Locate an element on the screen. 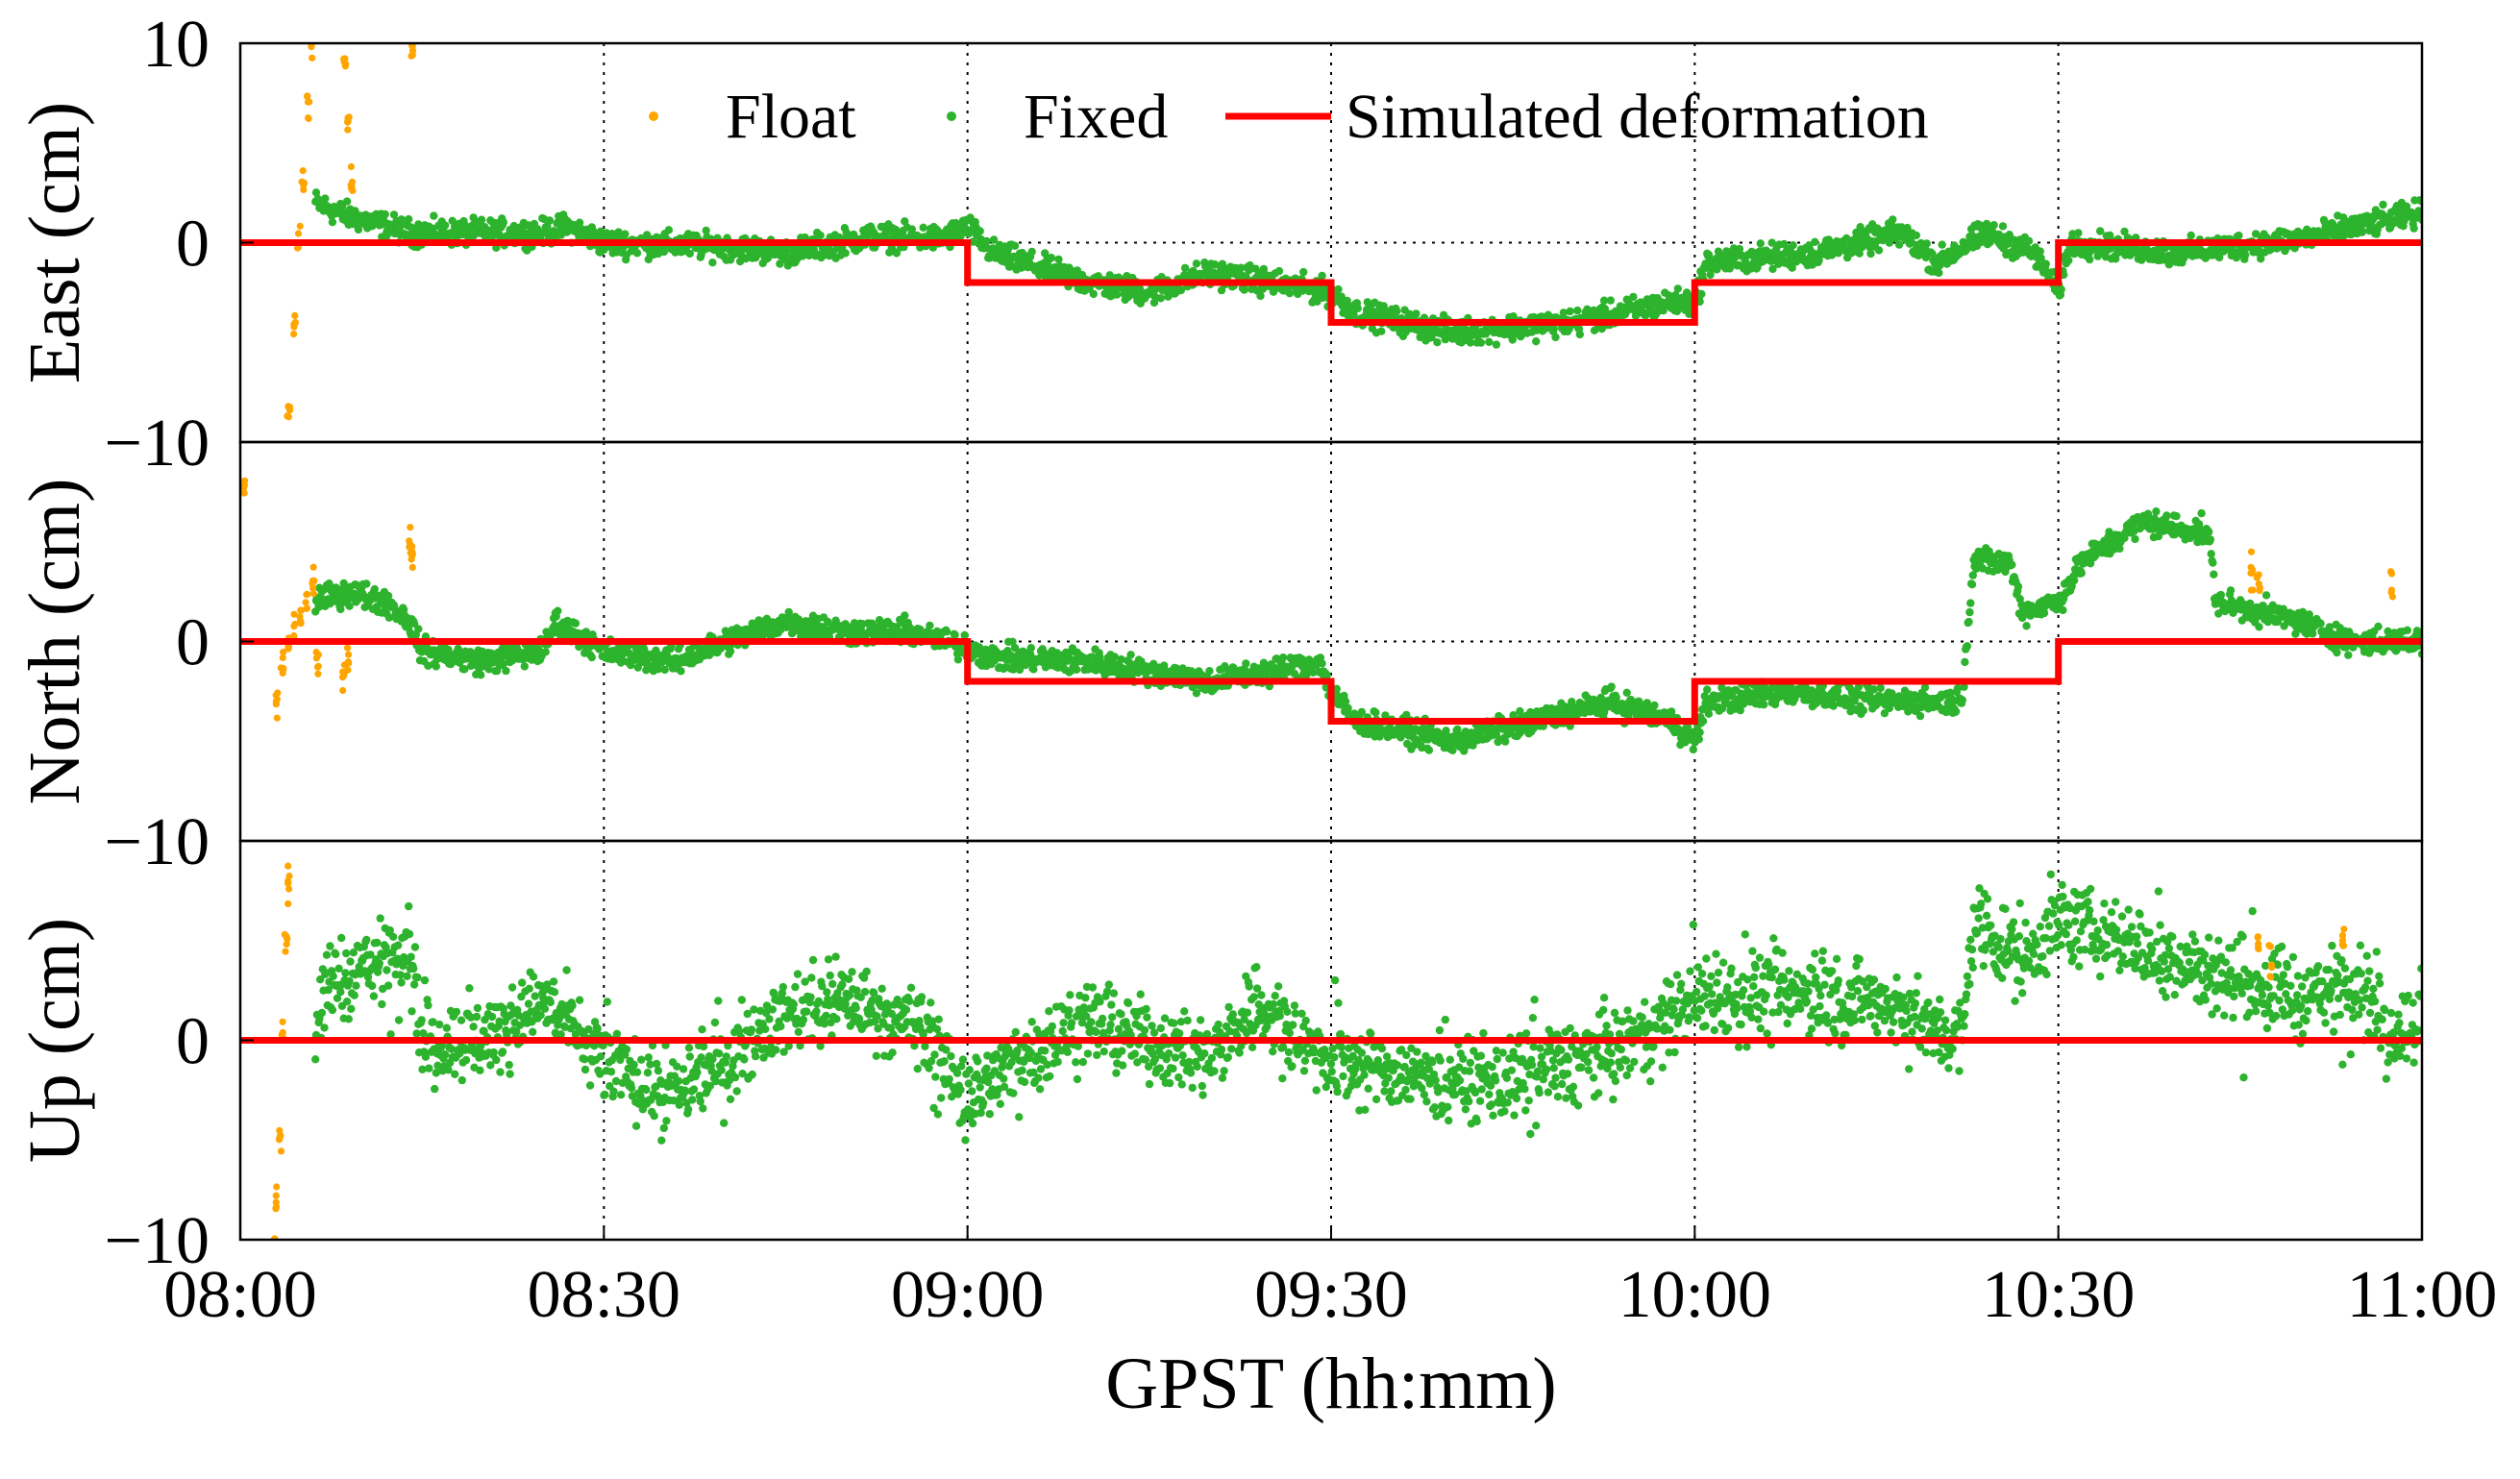 The height and width of the screenshot is (1479, 2520). north-fixed-points is located at coordinates (1366, 631).